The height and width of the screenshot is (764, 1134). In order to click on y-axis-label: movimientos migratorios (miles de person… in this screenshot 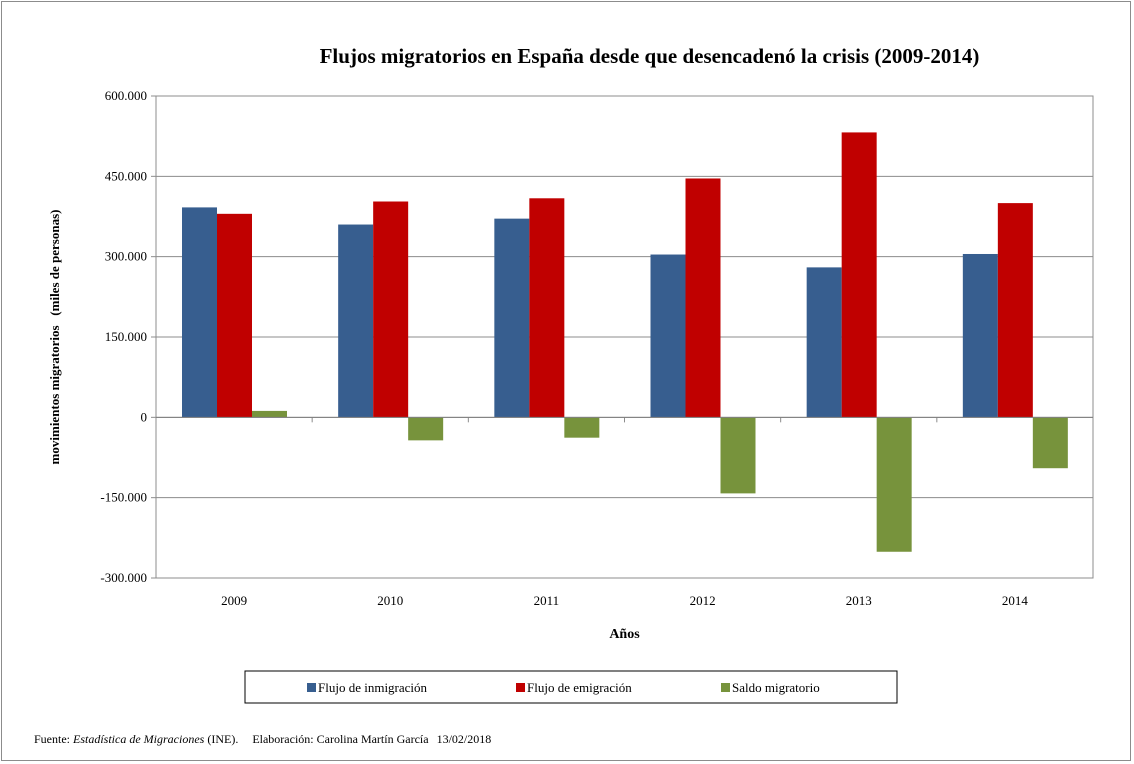, I will do `click(54, 337)`.